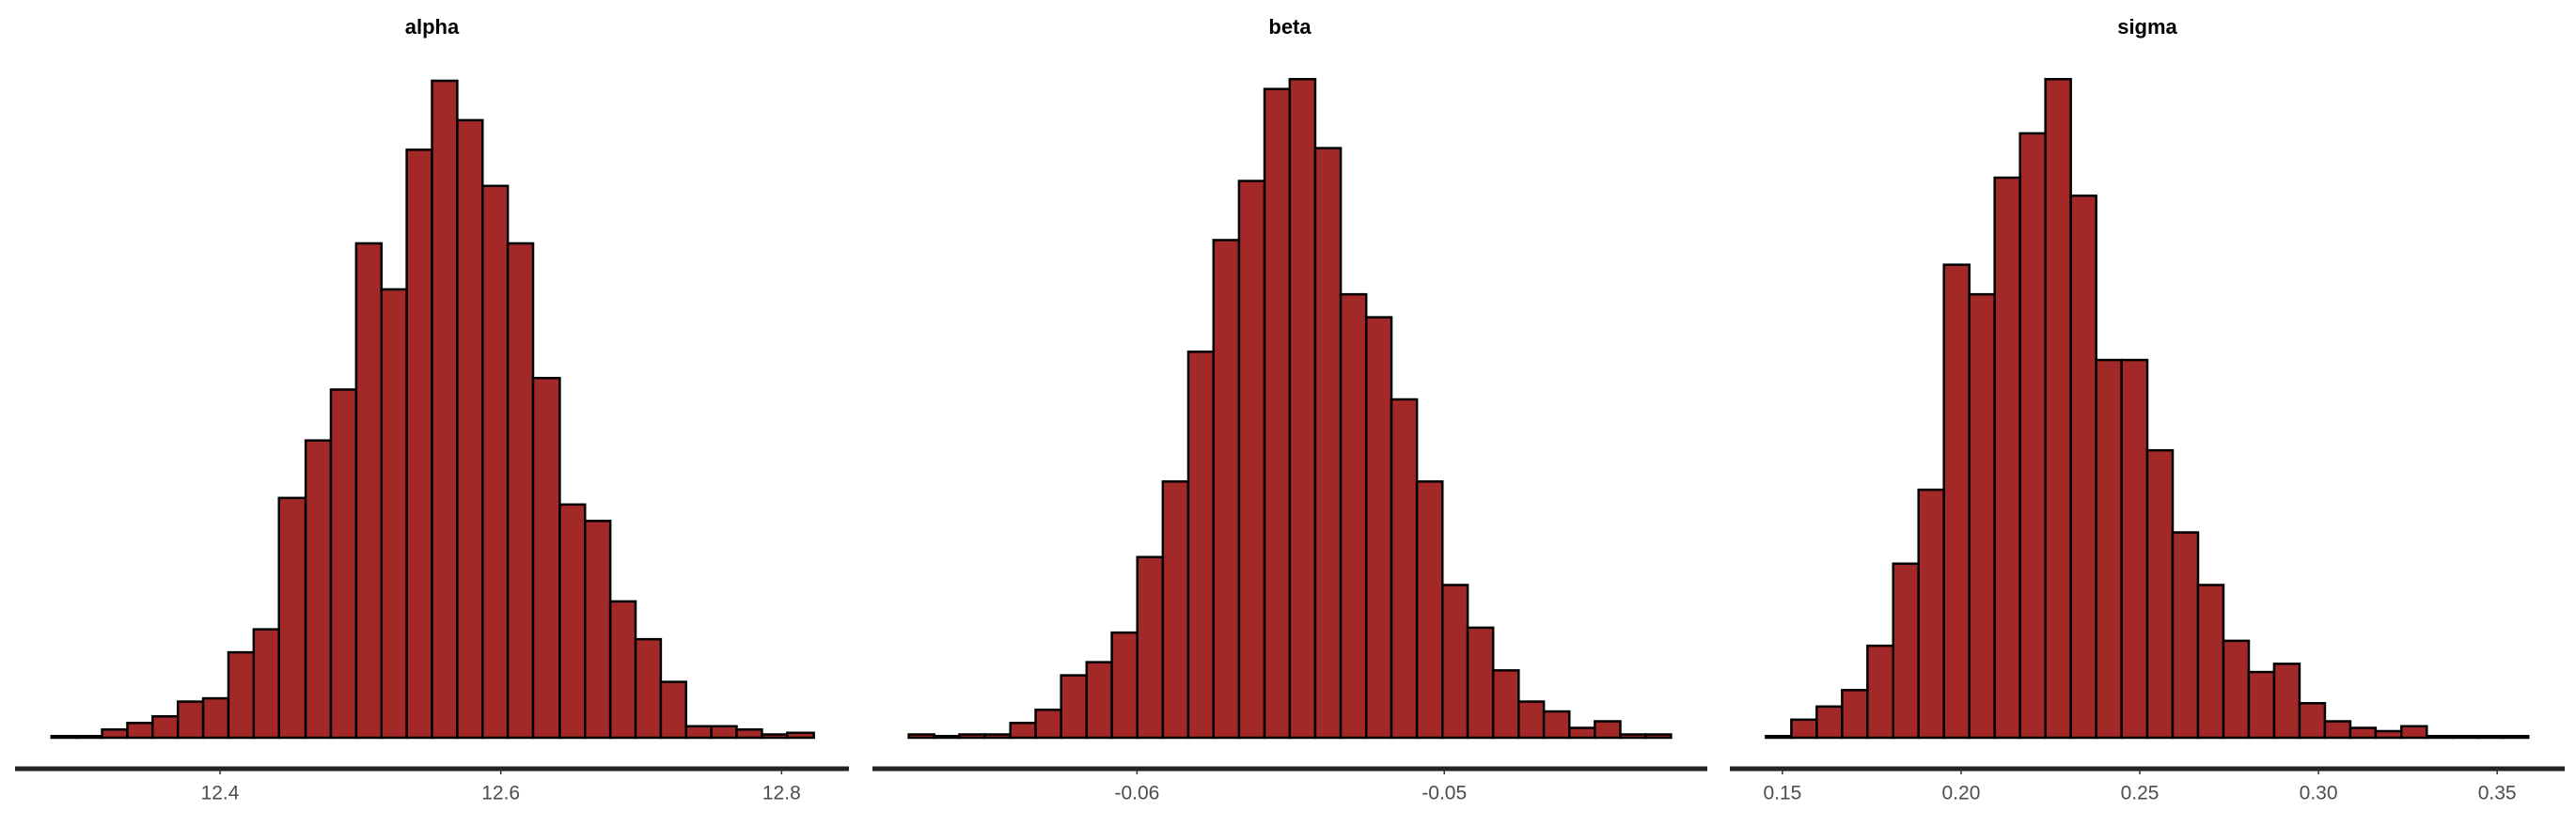 This screenshot has height=827, width=2576. I want to click on x-tick-label: 12.4, so click(221, 794).